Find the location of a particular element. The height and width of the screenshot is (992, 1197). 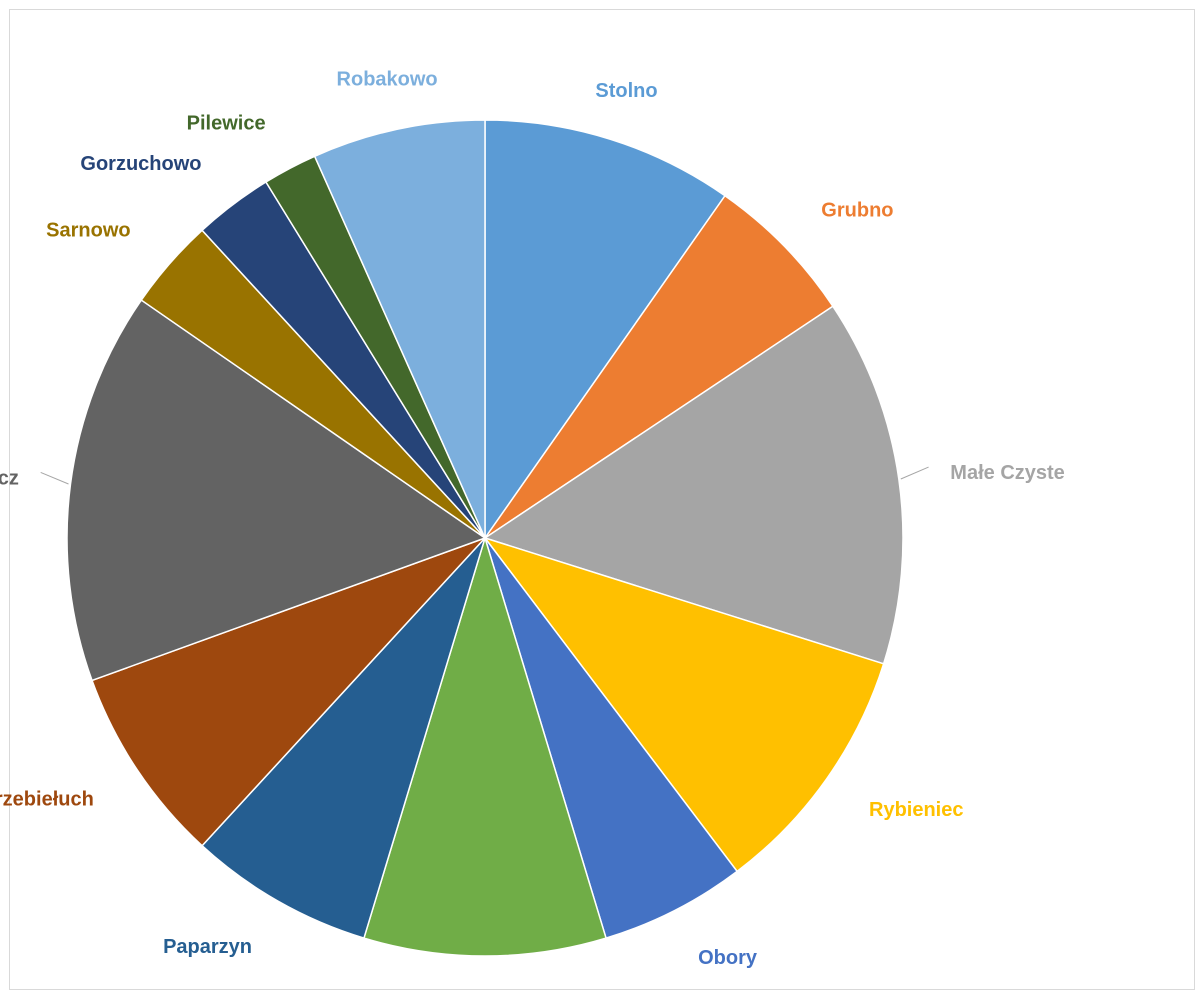

slice-label-sarnowo: Sarnowo is located at coordinates (88, 230).